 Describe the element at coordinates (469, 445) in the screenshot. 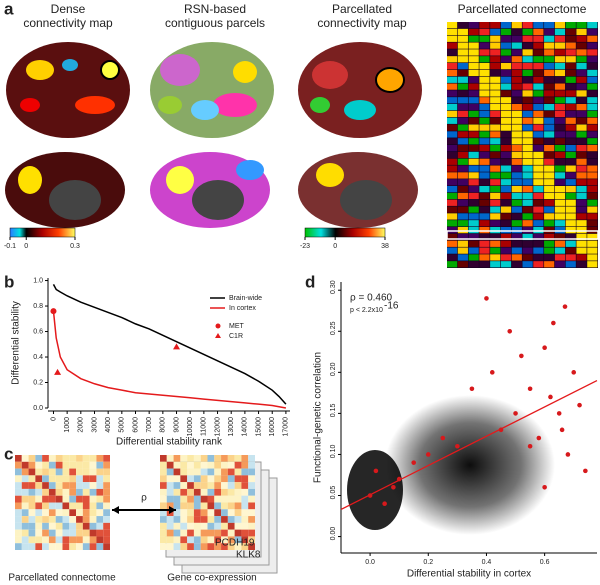

I see `fit-line` at that location.